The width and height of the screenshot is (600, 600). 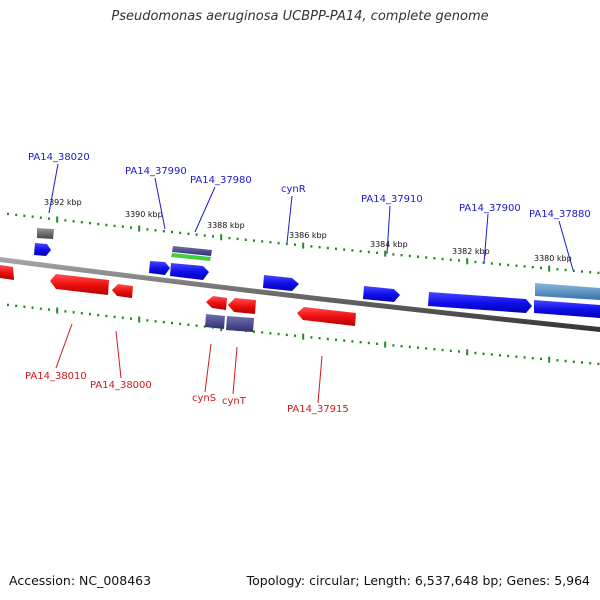 What do you see at coordinates (567, 291) in the screenshot?
I see `gene-pseudo-lightblue` at bounding box center [567, 291].